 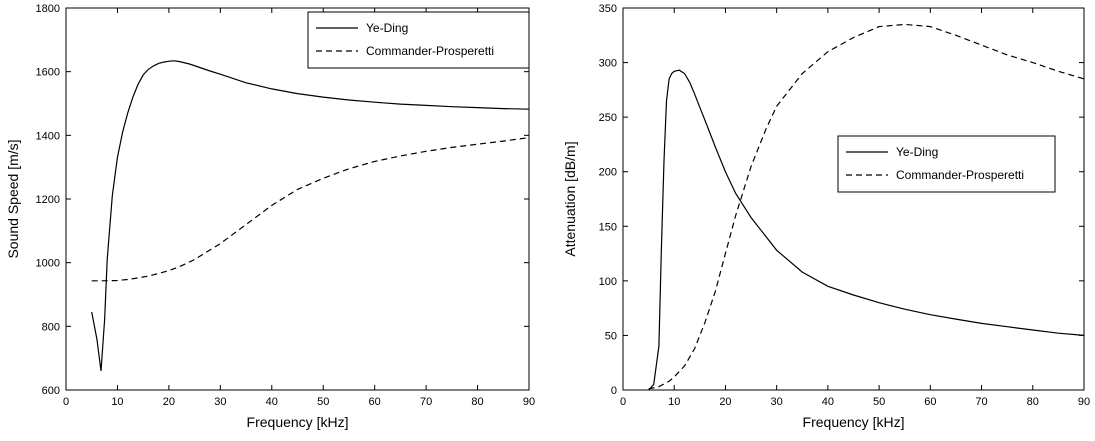 What do you see at coordinates (48, 136) in the screenshot?
I see `y-tick-label: 1400` at bounding box center [48, 136].